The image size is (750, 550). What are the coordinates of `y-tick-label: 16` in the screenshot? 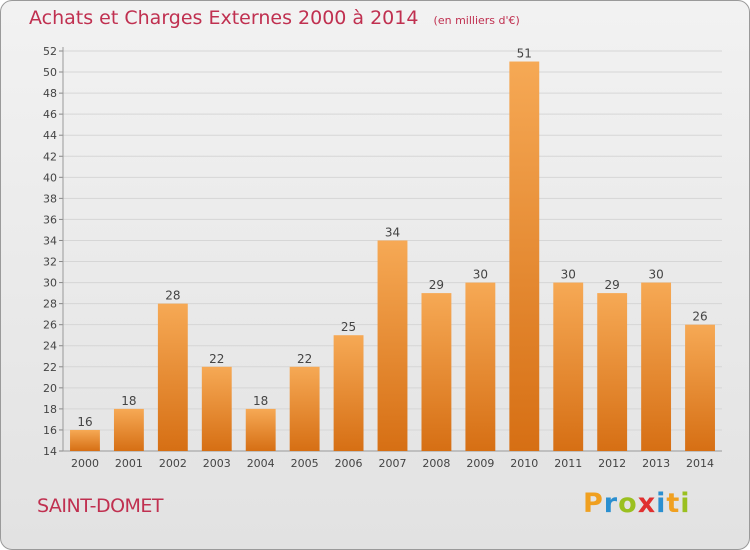 It's located at (50, 430).